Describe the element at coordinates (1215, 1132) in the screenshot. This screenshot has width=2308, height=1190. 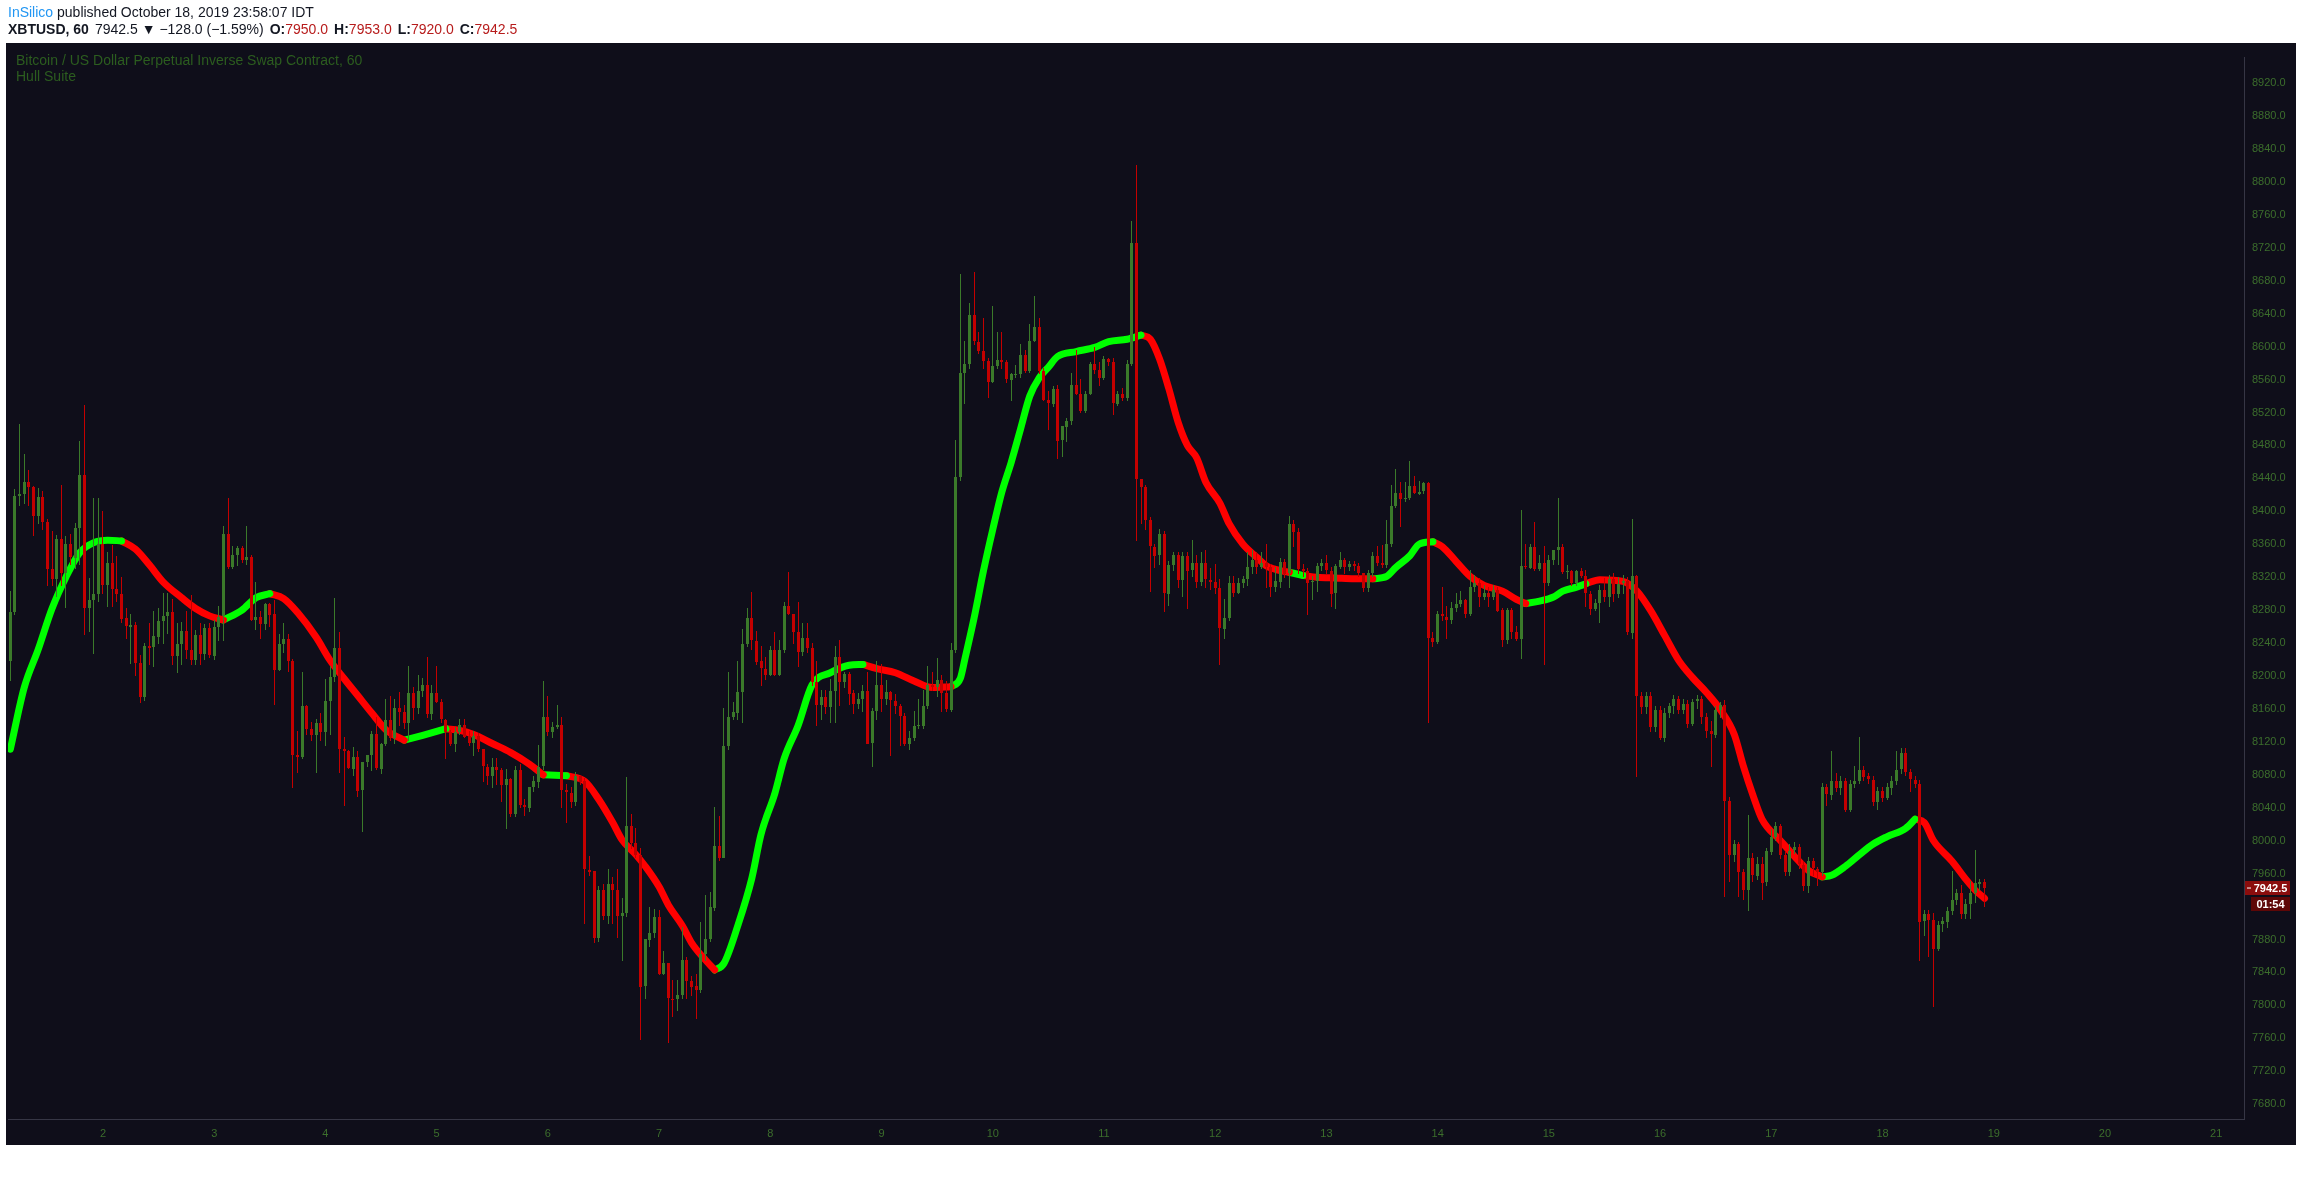
I see `x-tick-label: 12` at that location.